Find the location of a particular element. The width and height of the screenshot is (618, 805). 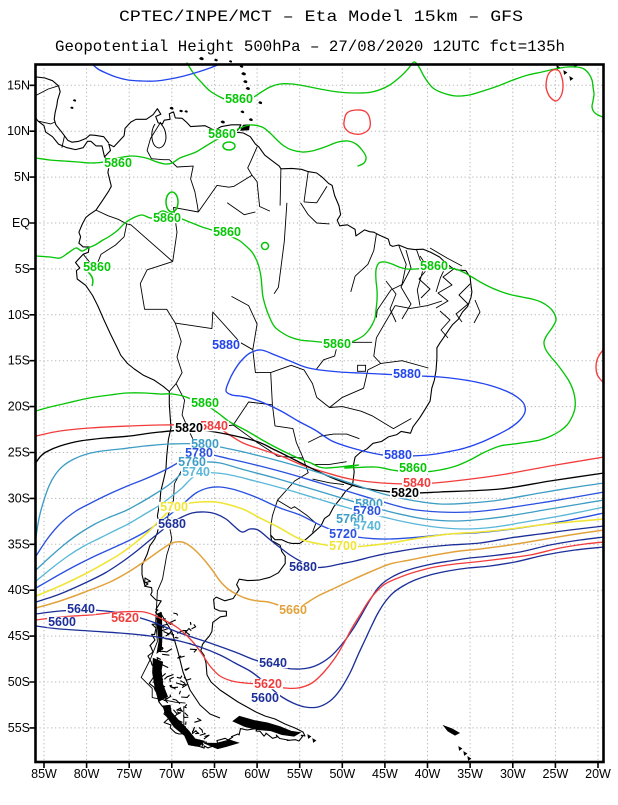

svg-text: 40S is located at coordinates (19, 590).